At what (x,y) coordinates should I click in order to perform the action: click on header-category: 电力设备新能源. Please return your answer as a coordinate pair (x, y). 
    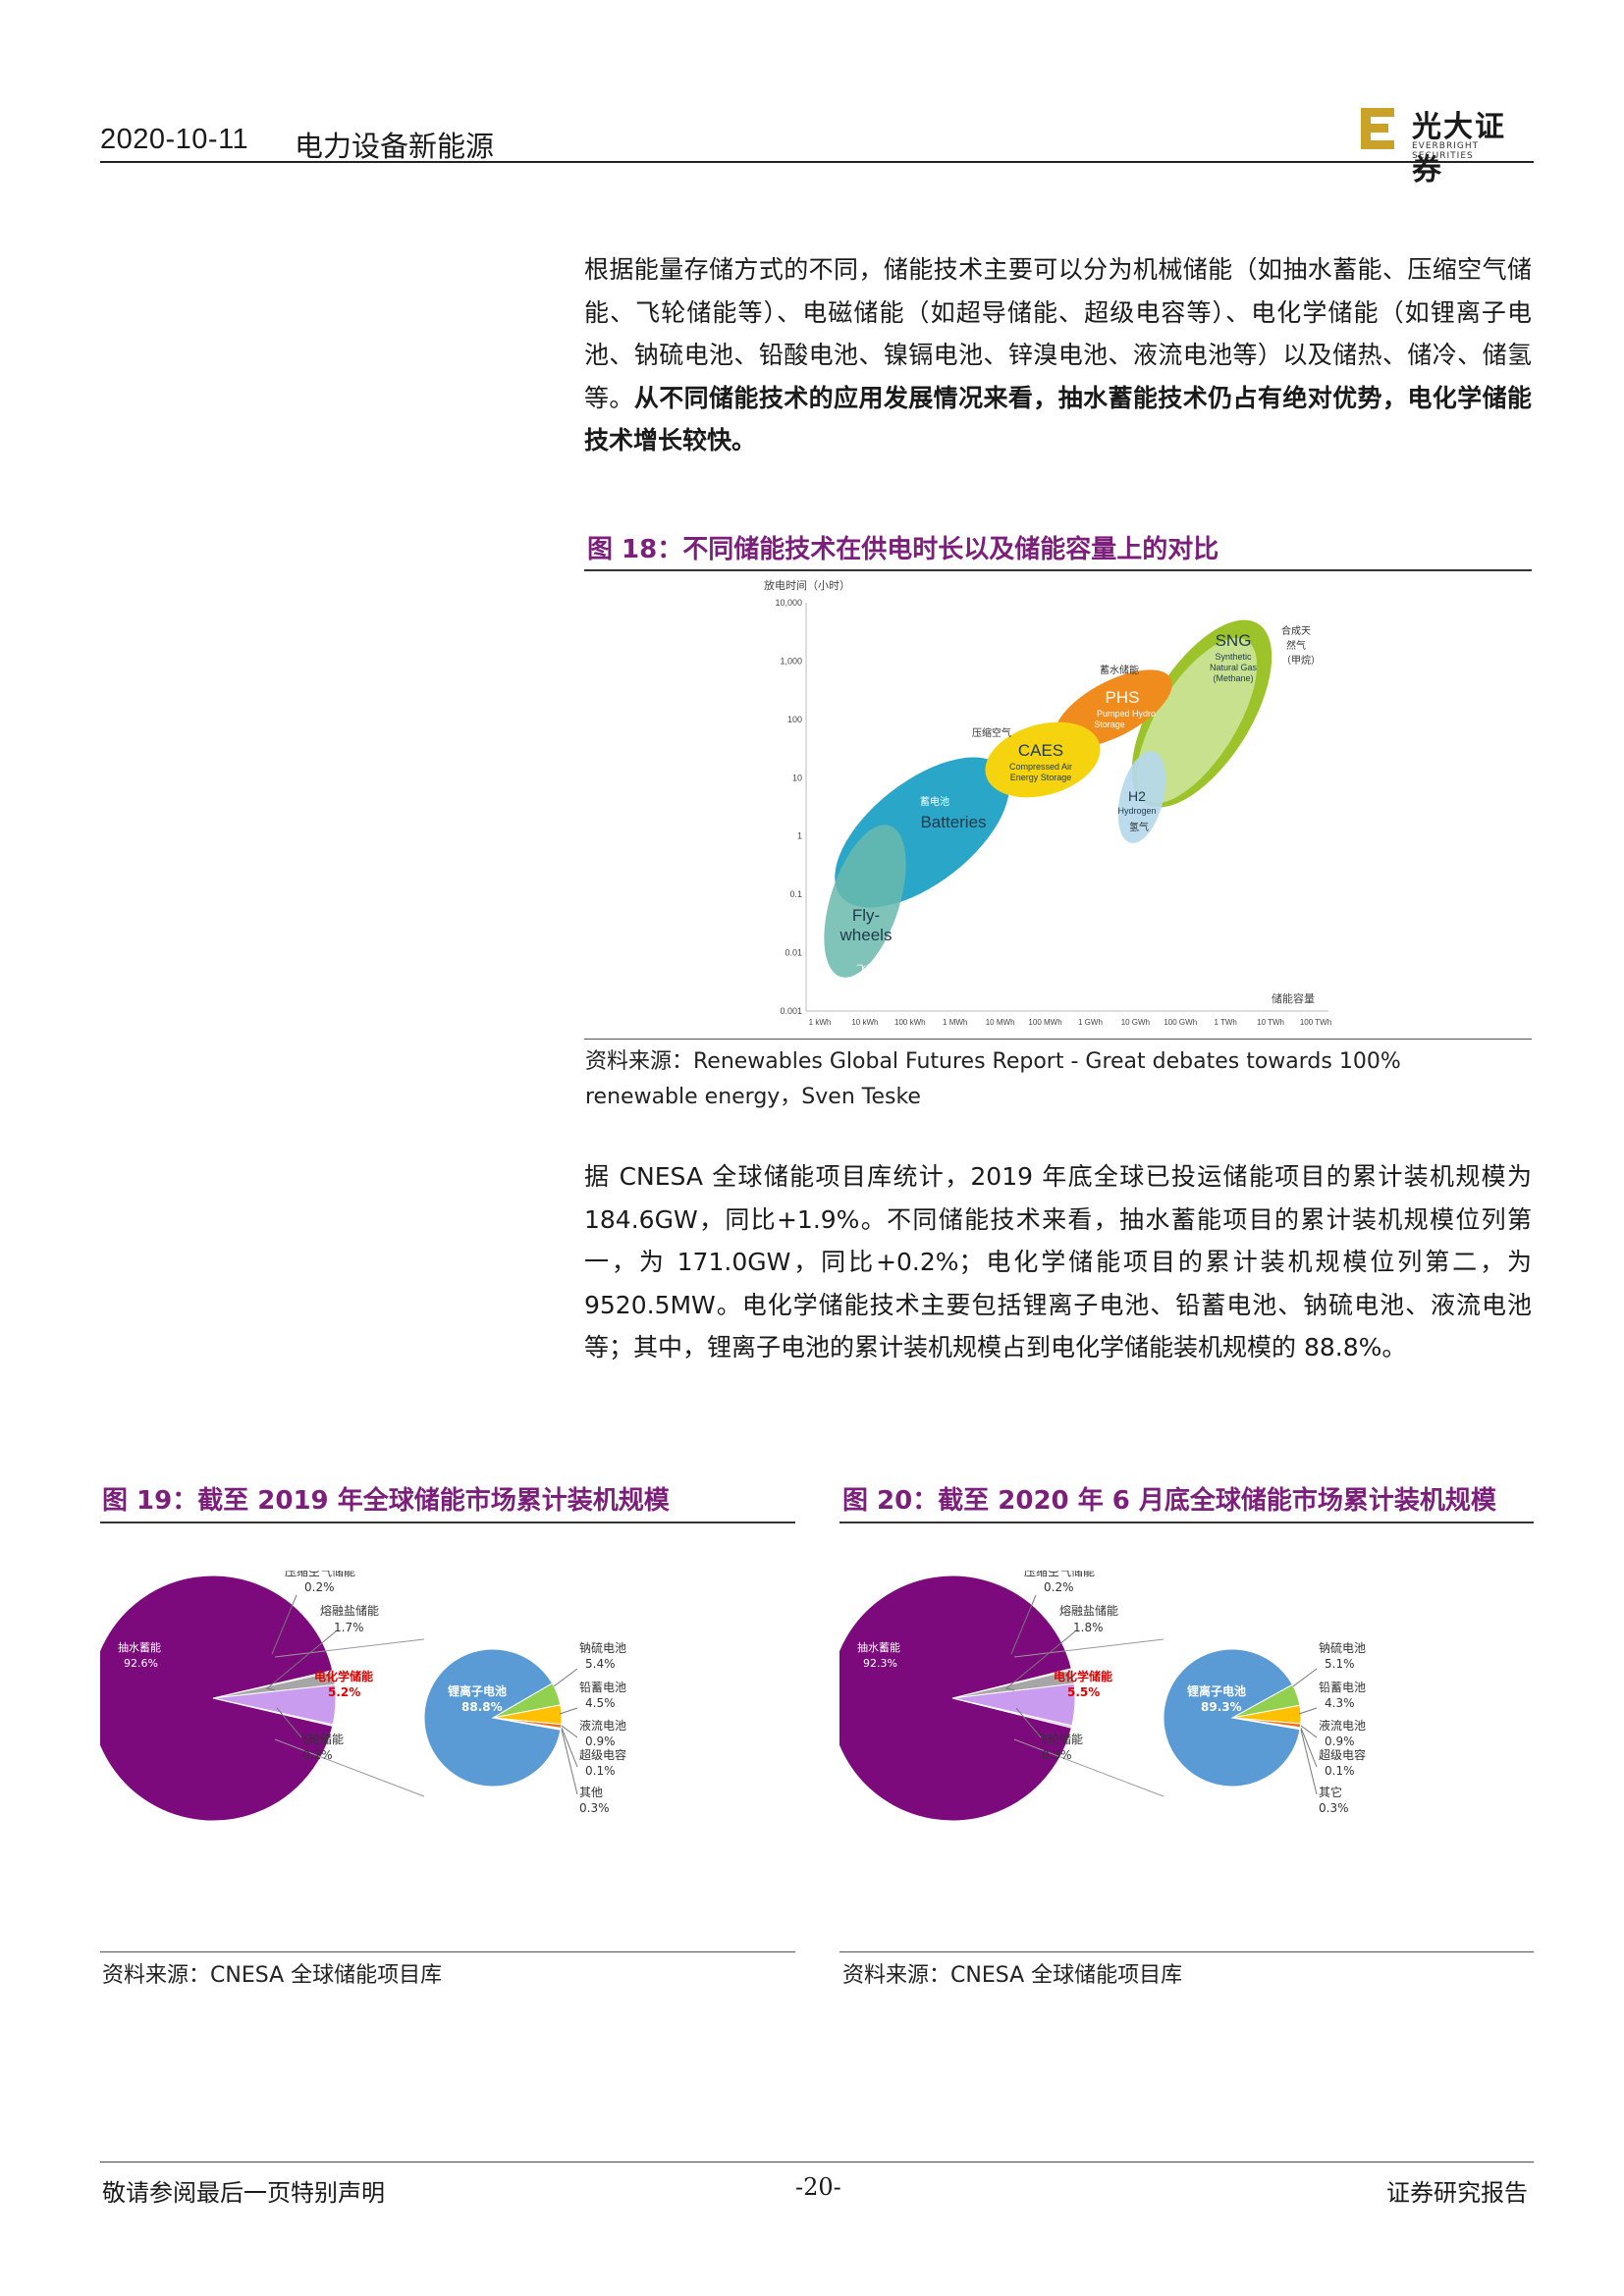
    Looking at the image, I should click on (395, 147).